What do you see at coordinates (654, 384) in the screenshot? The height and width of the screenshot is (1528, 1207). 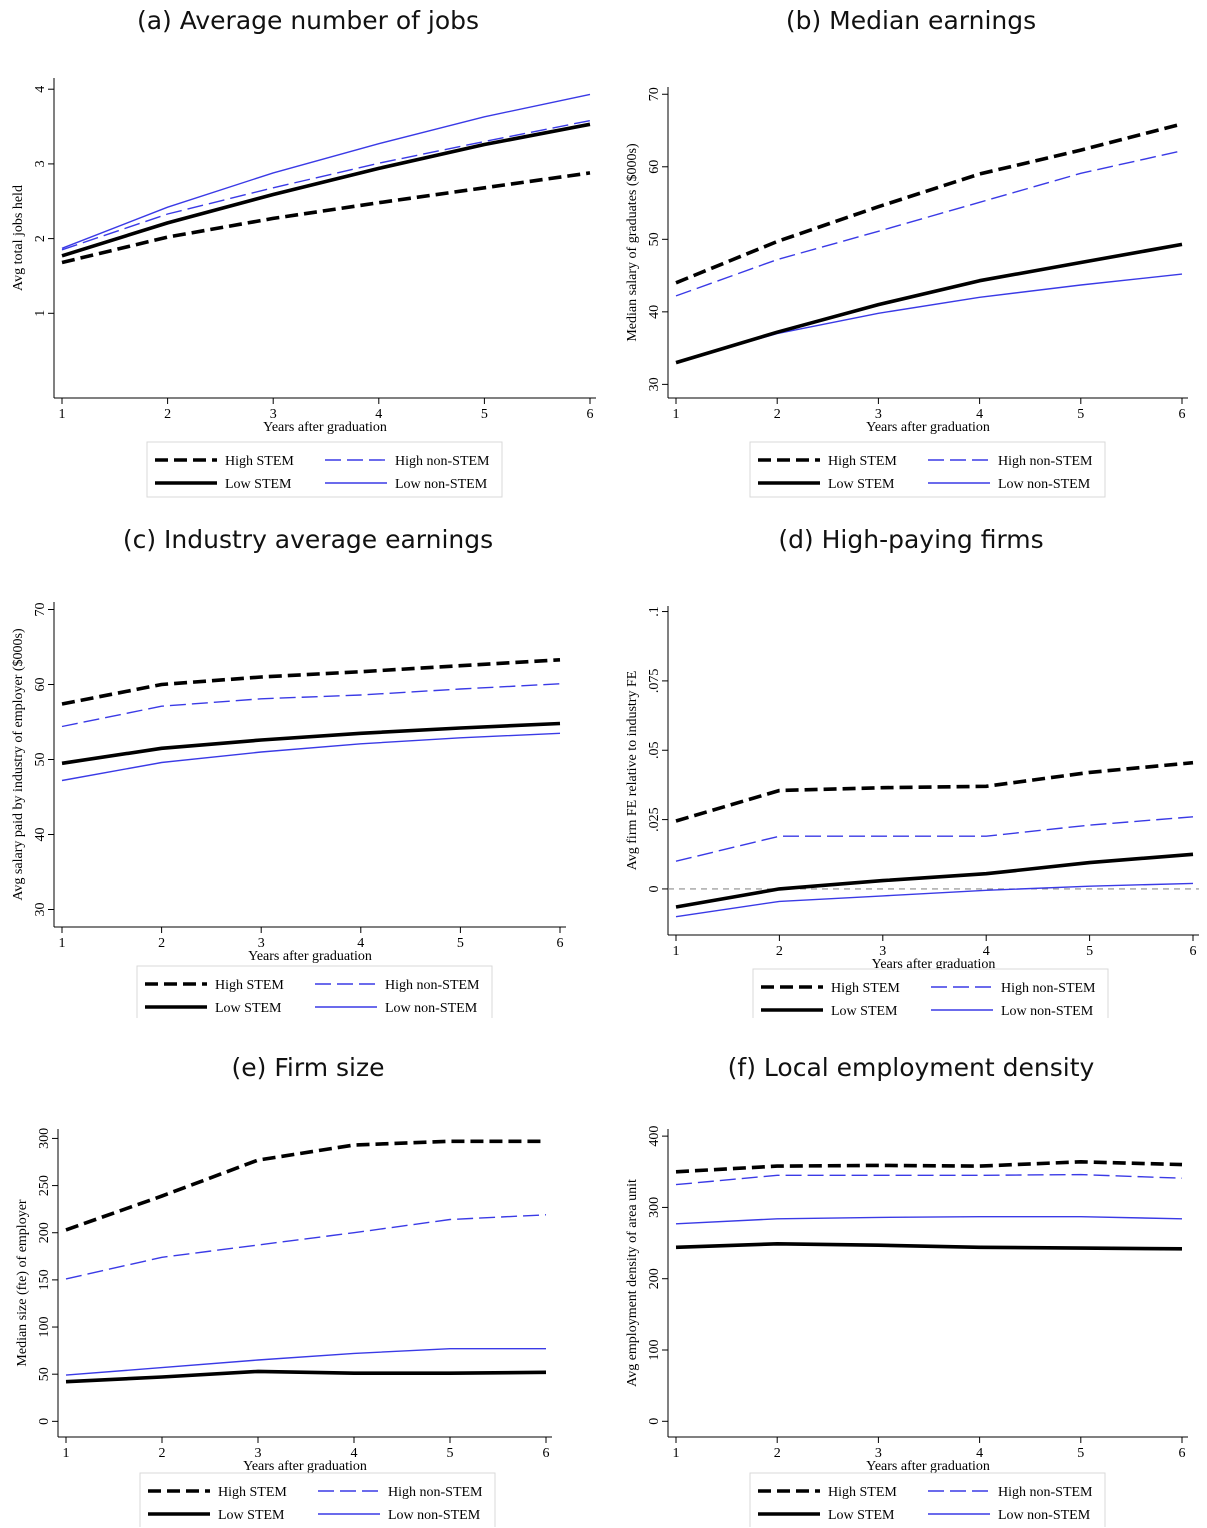 I see `y-tick-label: 30` at bounding box center [654, 384].